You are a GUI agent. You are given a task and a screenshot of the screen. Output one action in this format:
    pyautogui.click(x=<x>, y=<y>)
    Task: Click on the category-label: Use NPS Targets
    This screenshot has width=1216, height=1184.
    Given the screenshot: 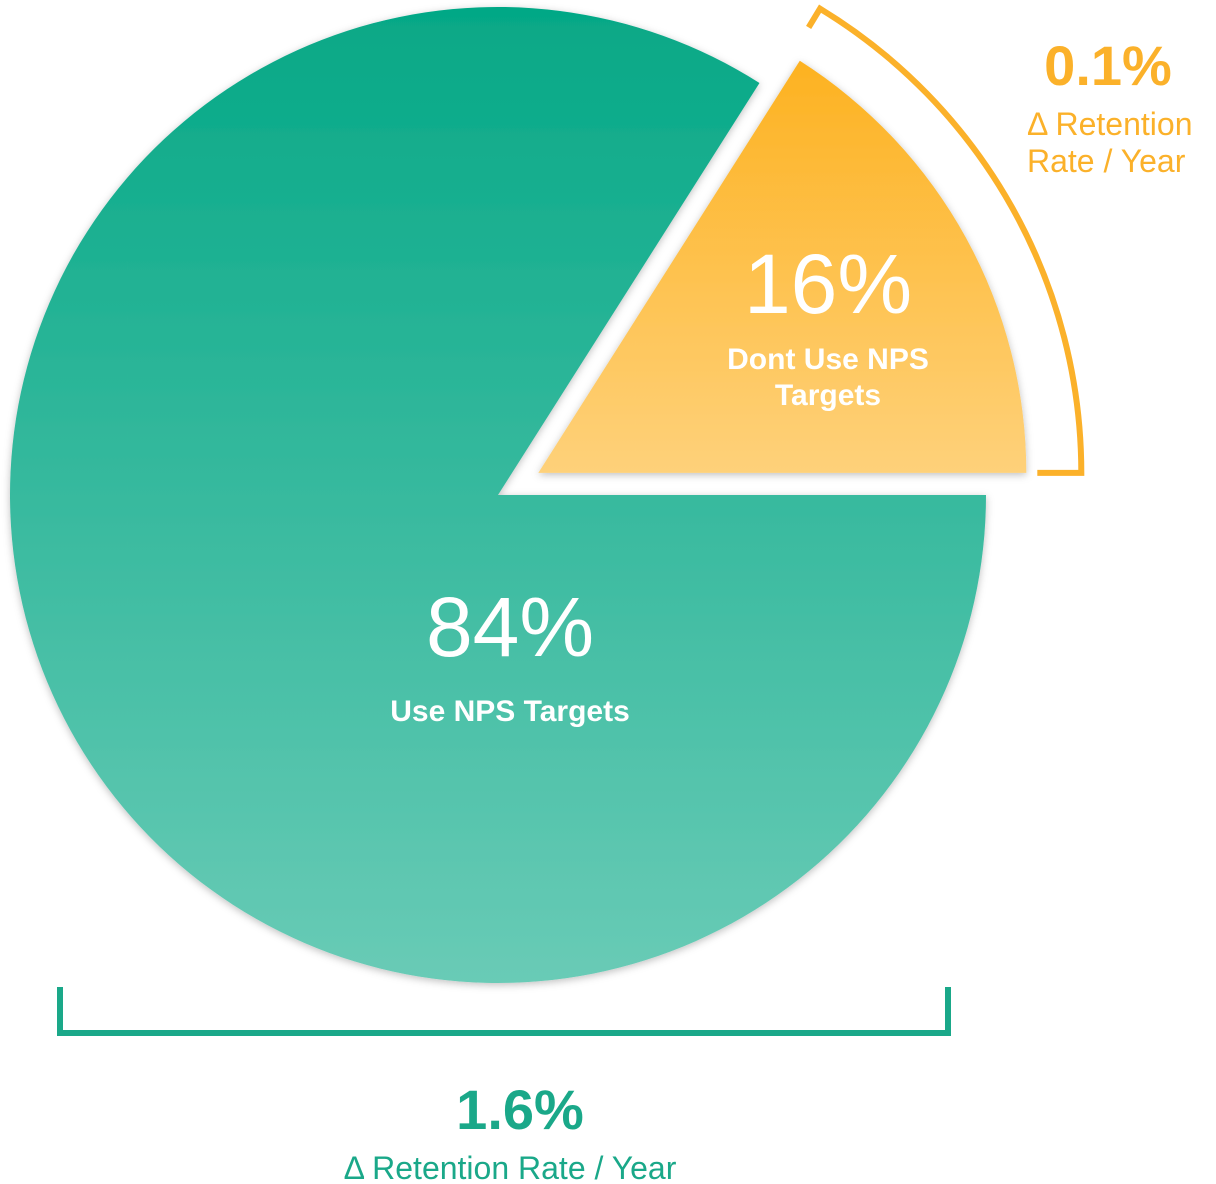 What is the action you would take?
    pyautogui.click(x=510, y=711)
    